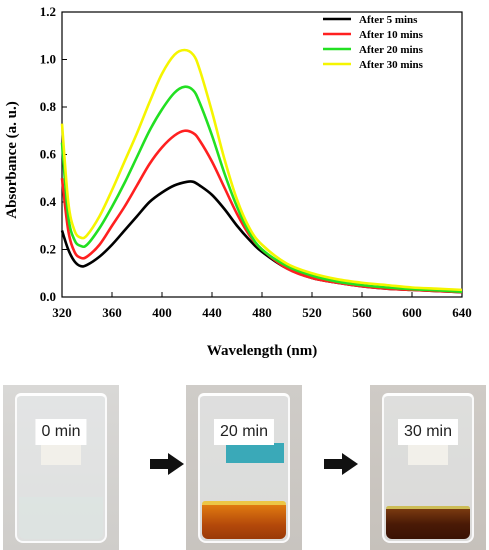 This screenshot has height=550, width=489. Describe the element at coordinates (48, 59) in the screenshot. I see `y-tick-label: 1.0` at that location.